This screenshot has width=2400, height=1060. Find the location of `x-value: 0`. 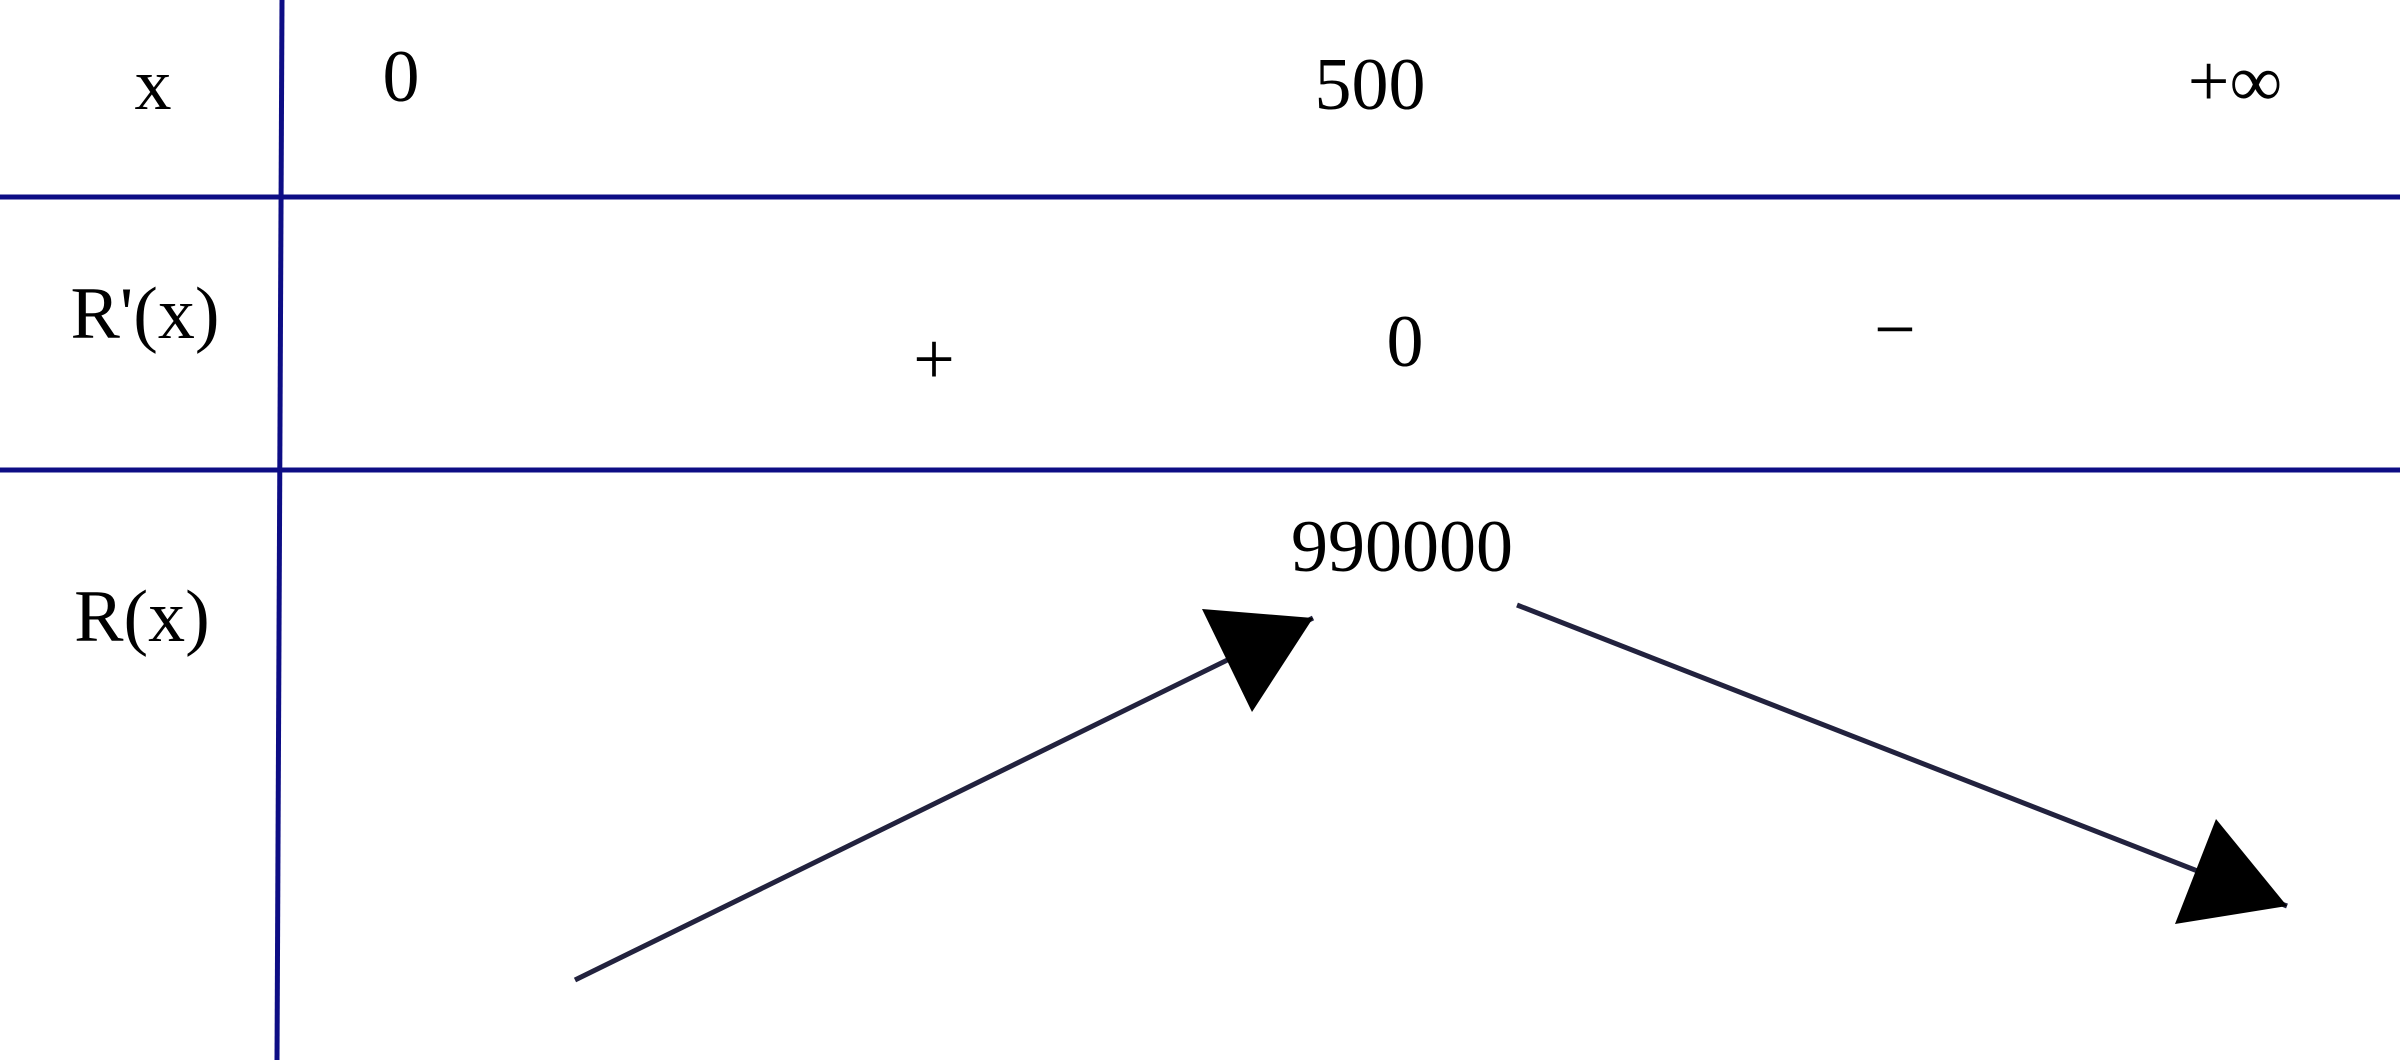

x-value: 0 is located at coordinates (401, 77).